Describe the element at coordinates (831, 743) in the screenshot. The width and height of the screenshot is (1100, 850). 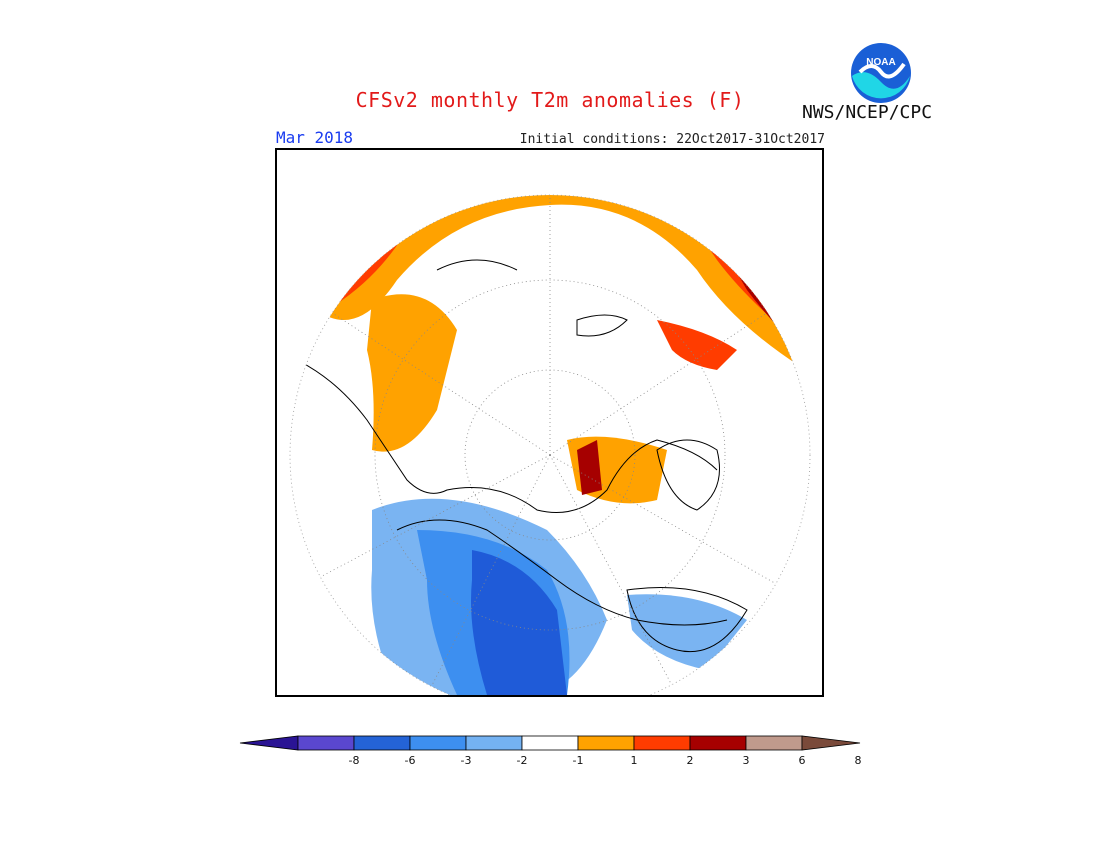
I see `colorbar-arrow-high` at that location.